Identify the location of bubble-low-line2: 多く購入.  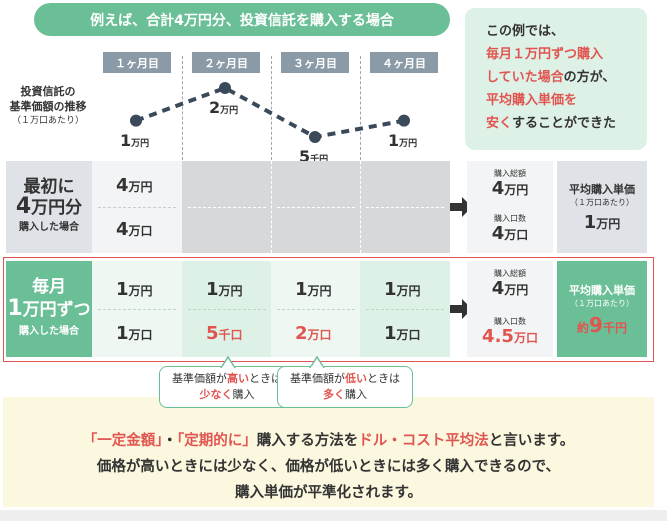
(345, 394).